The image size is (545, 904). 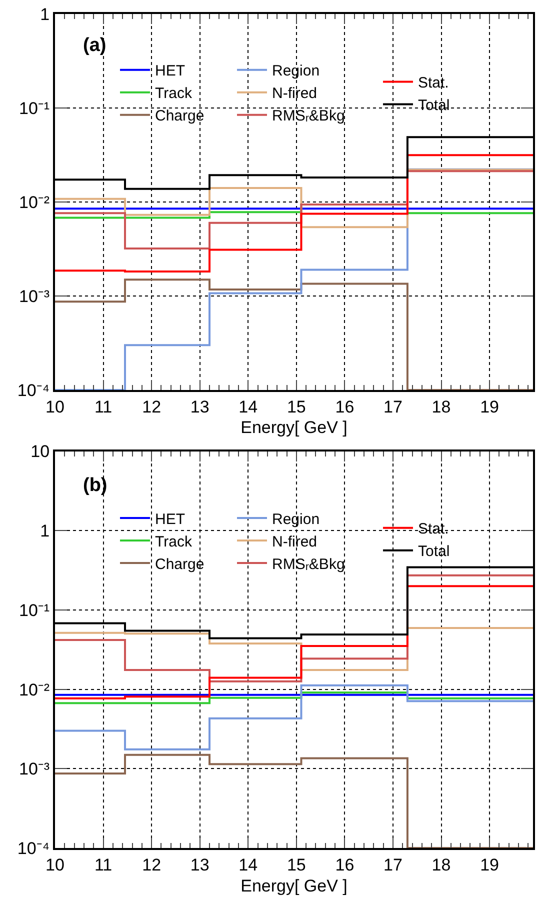 I want to click on annotation: (b), so click(x=95, y=485).